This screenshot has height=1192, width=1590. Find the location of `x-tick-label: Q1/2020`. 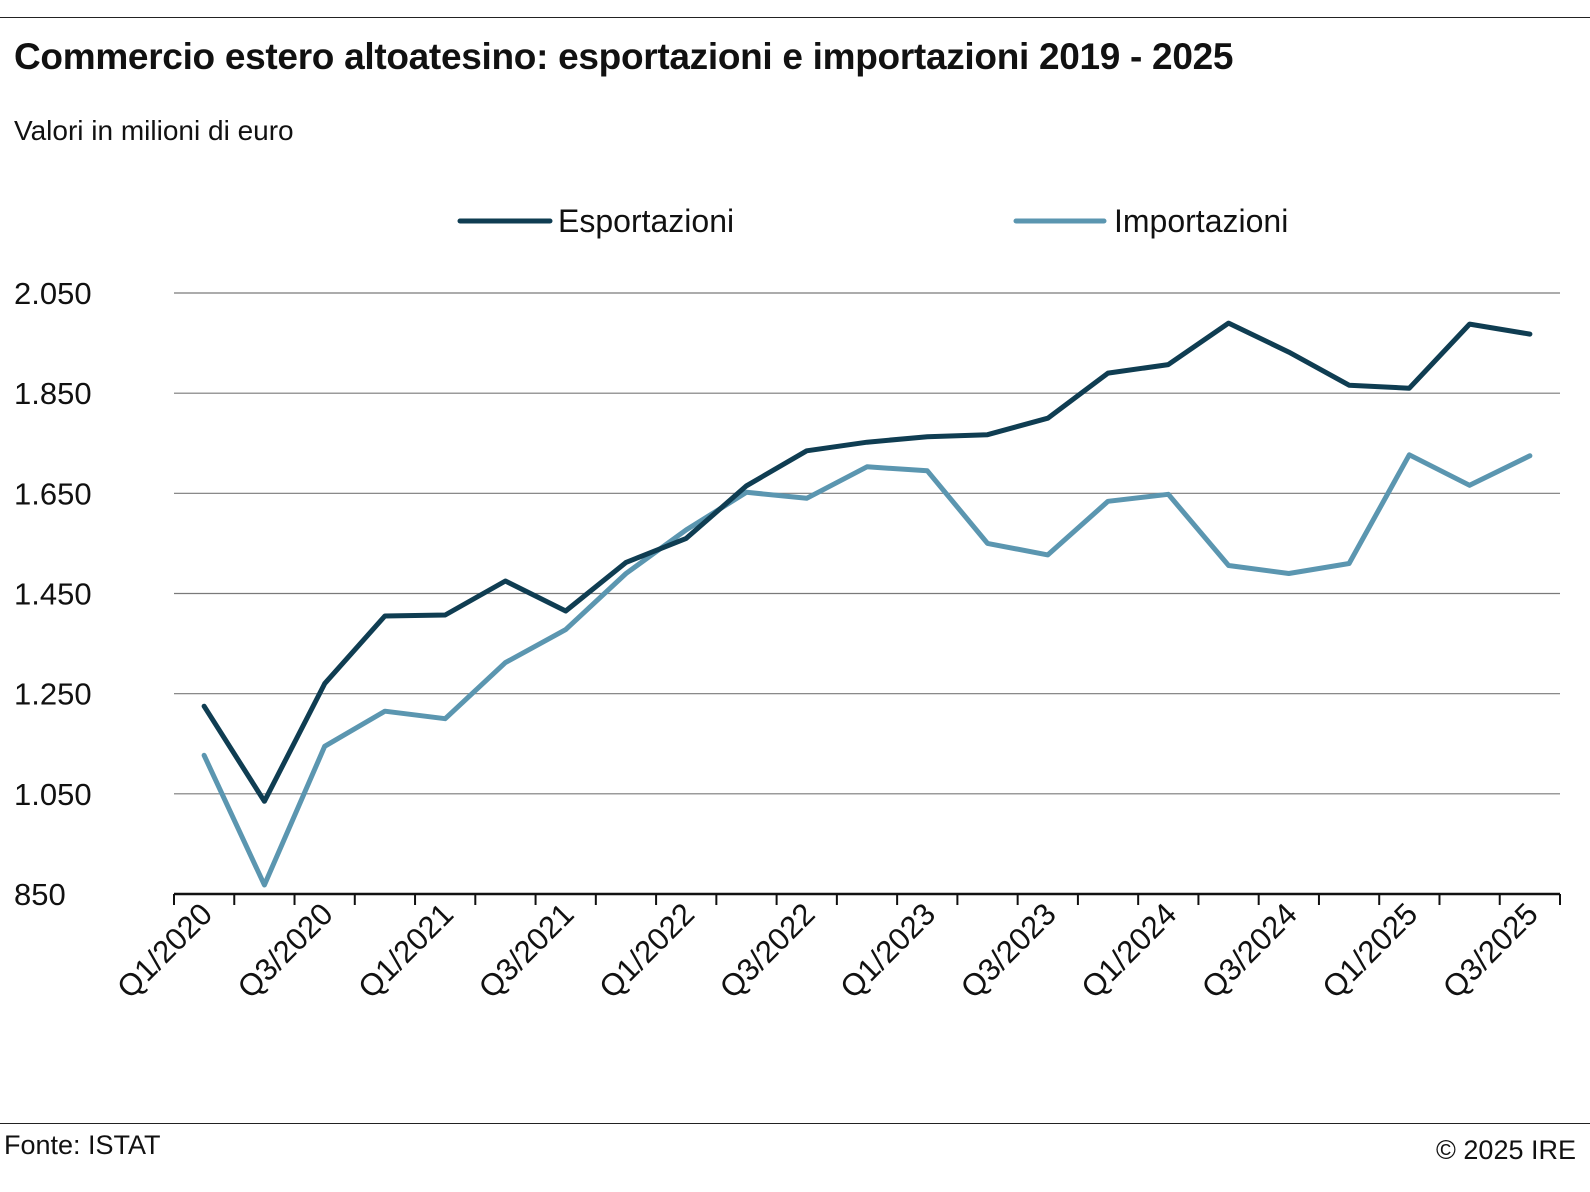

x-tick-label: Q1/2020 is located at coordinates (164, 950).